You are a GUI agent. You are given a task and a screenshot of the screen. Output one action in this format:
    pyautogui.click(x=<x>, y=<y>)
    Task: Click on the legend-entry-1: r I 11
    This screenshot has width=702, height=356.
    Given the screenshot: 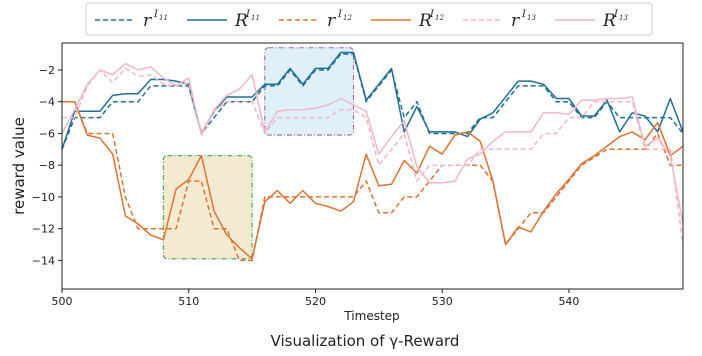 What is the action you would take?
    pyautogui.click(x=131, y=20)
    